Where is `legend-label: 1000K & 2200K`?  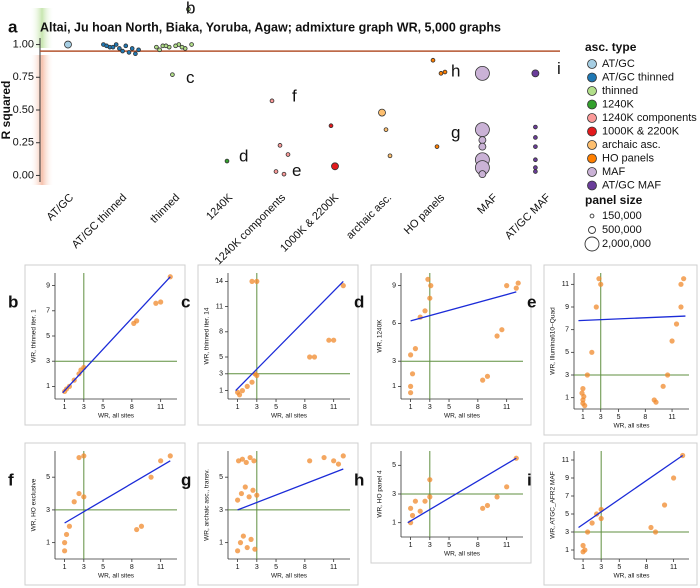
legend-label: 1000K & 2200K is located at coordinates (641, 131).